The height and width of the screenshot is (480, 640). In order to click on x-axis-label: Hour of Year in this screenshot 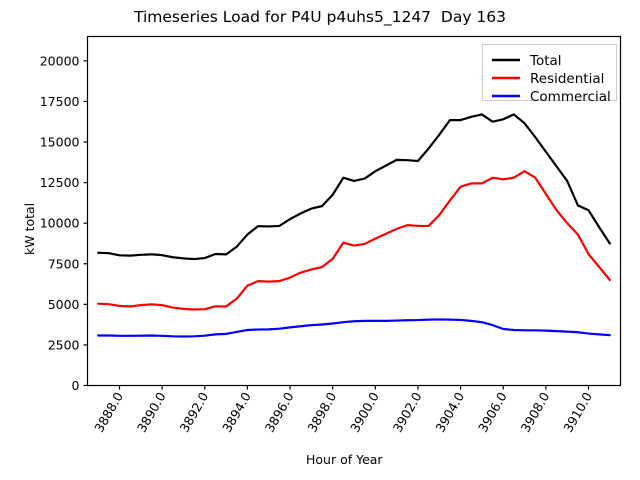, I will do `click(344, 459)`.